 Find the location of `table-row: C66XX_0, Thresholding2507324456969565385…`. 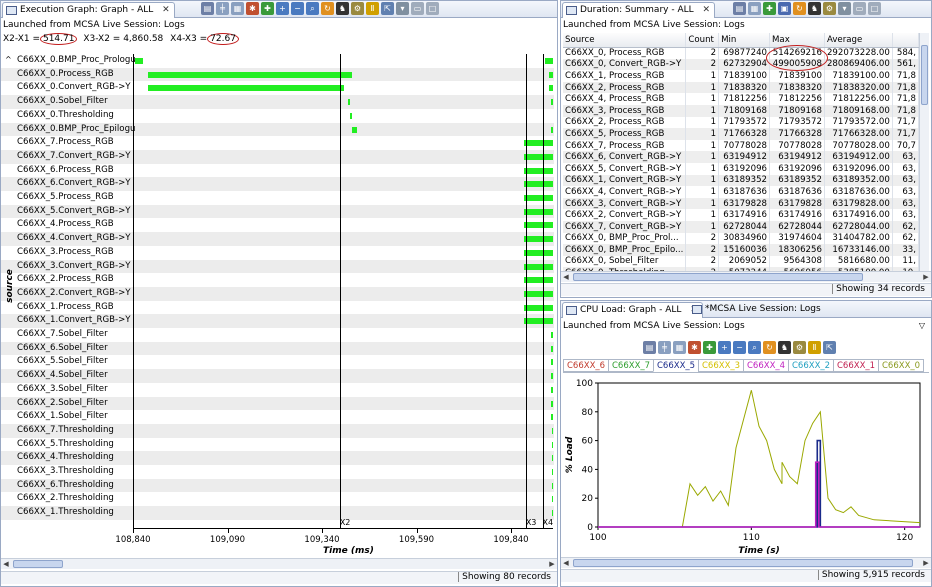

table-row: C66XX_0, Thresholding2507324456969565385… is located at coordinates (741, 269).